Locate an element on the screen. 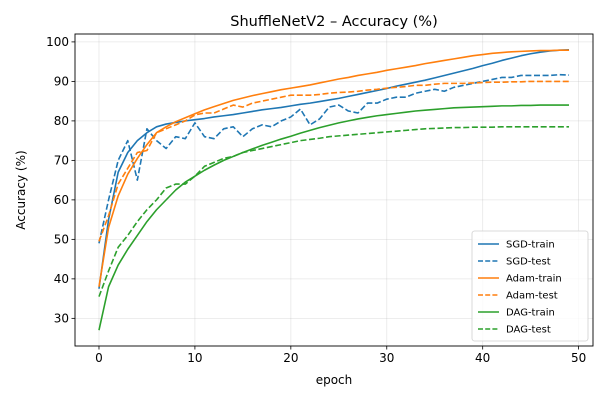 Image resolution: width=600 pixels, height=400 pixels. y-tick-label: 90 is located at coordinates (61, 82).